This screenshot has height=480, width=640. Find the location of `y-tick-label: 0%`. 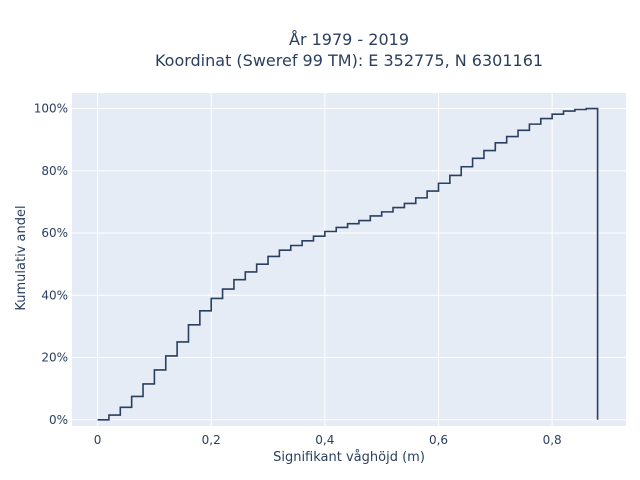

y-tick-label: 0% is located at coordinates (58, 420).